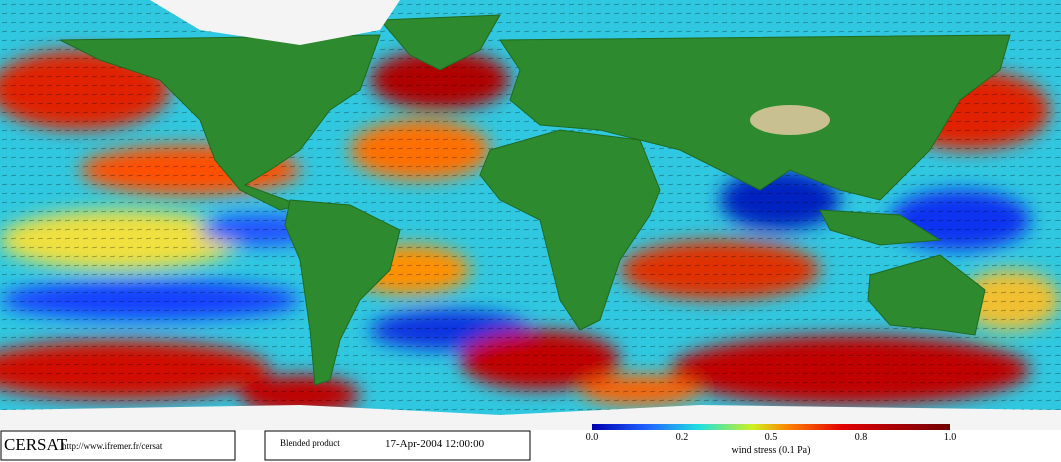 The height and width of the screenshot is (462, 1061). What do you see at coordinates (530, 417) in the screenshot?
I see `antarctica` at bounding box center [530, 417].